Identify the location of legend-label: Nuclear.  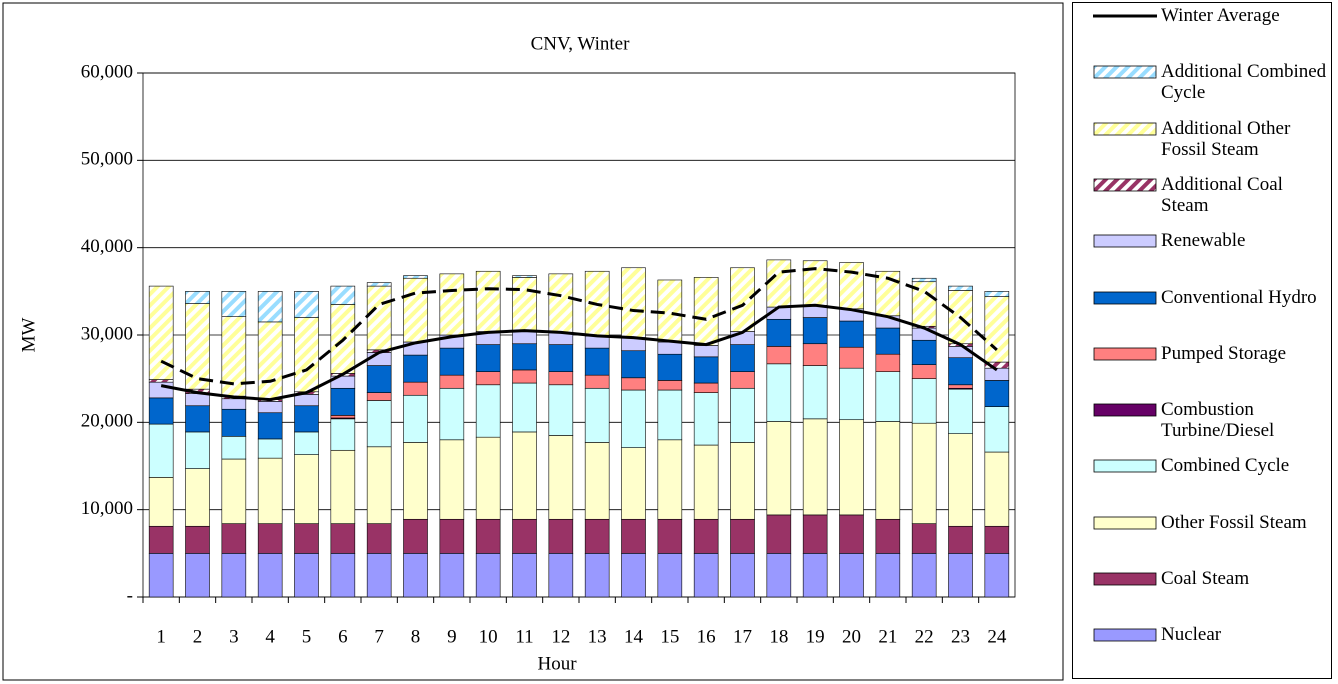
(1191, 635).